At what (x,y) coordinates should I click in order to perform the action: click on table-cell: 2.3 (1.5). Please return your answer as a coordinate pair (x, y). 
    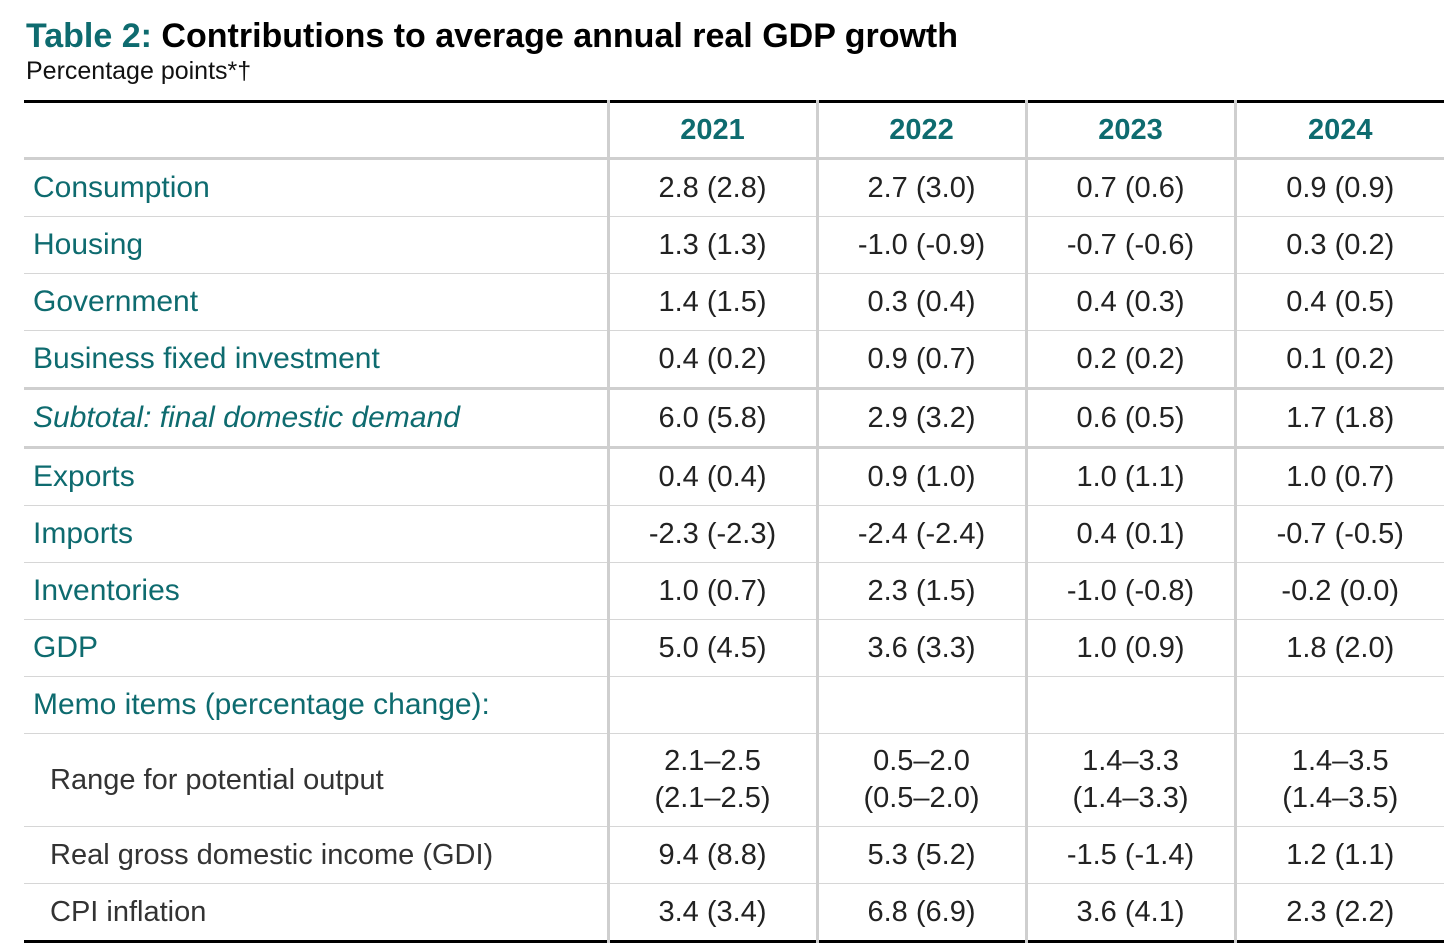
    Looking at the image, I should click on (920, 591).